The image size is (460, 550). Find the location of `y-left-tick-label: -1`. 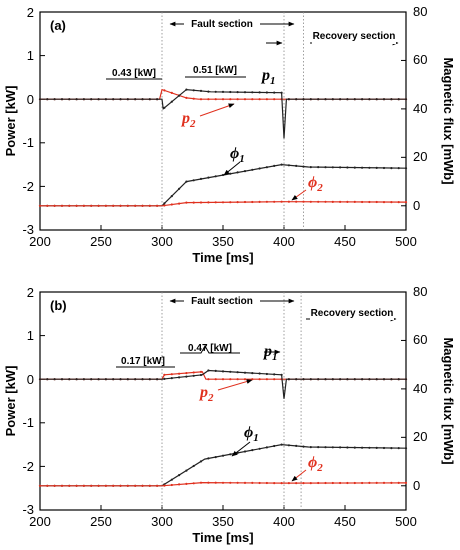

y-left-tick-label: -1 is located at coordinates (28, 422).